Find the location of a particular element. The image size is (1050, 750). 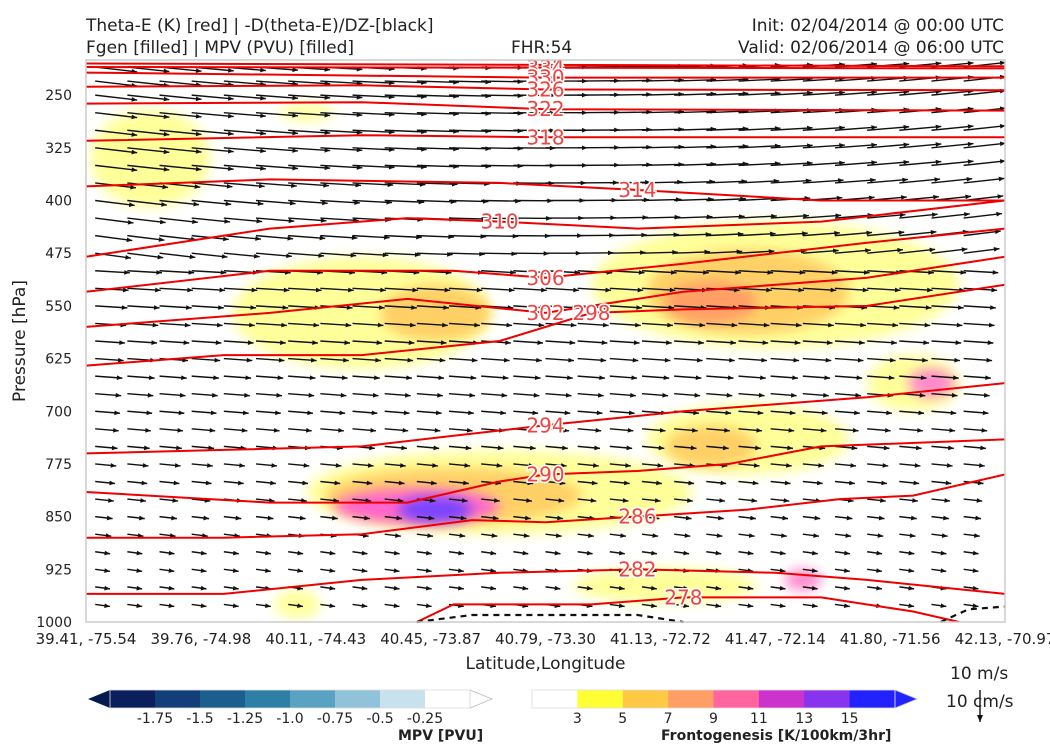

dz-dashed-contour is located at coordinates (550, 618).